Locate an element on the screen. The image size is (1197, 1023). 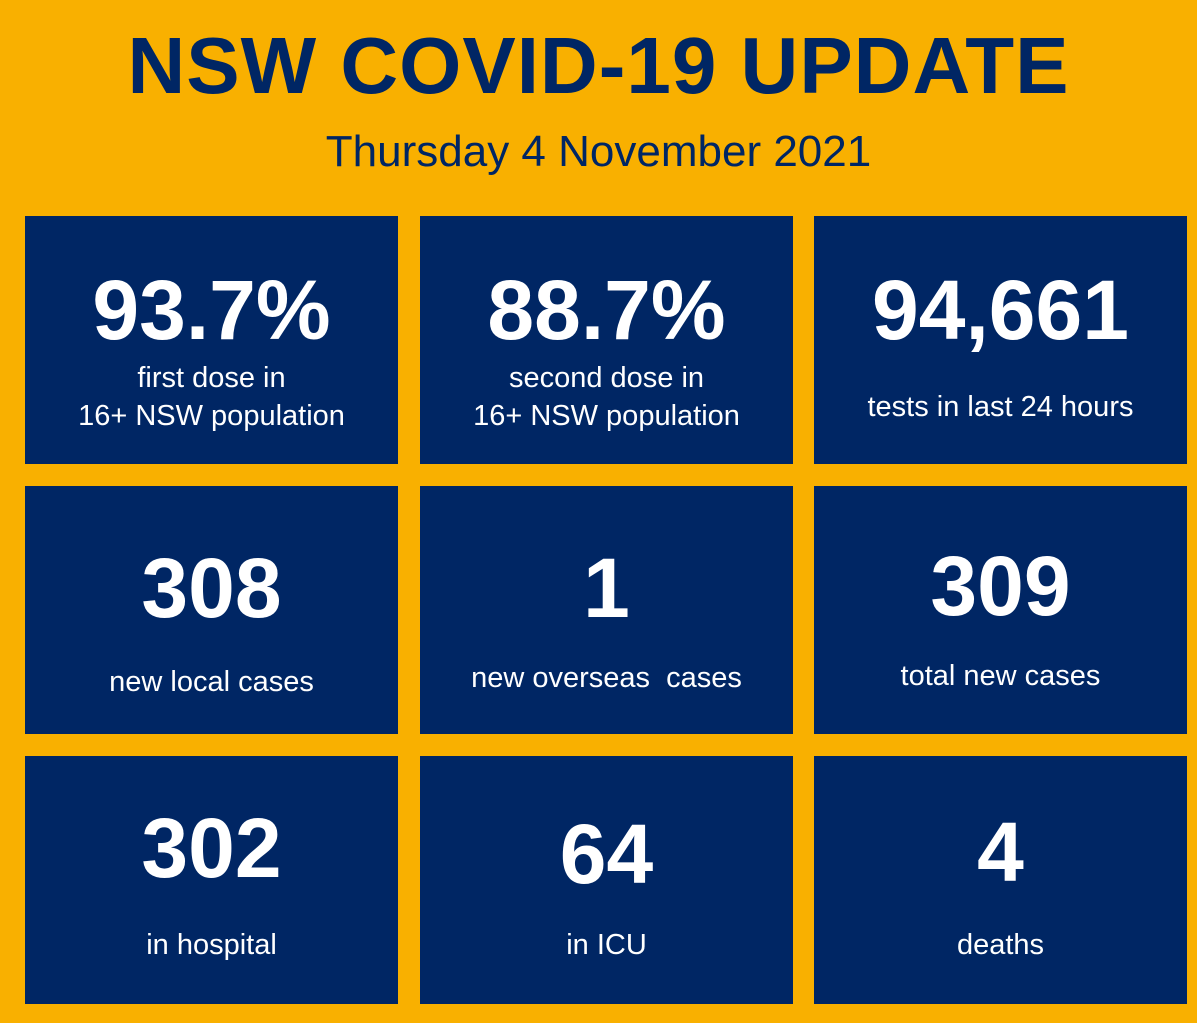
tile-value: 94,661 is located at coordinates (1000, 310).